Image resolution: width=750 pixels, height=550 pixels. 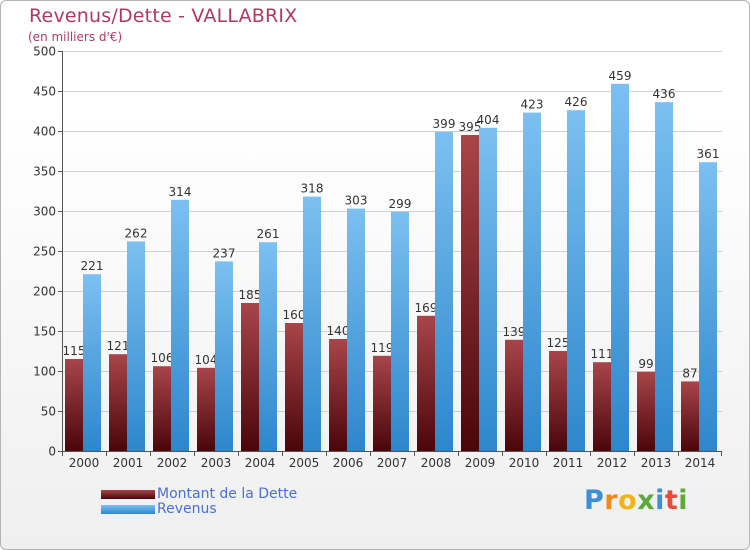 What do you see at coordinates (44, 52) in the screenshot?
I see `y-tick-label: 500` at bounding box center [44, 52].